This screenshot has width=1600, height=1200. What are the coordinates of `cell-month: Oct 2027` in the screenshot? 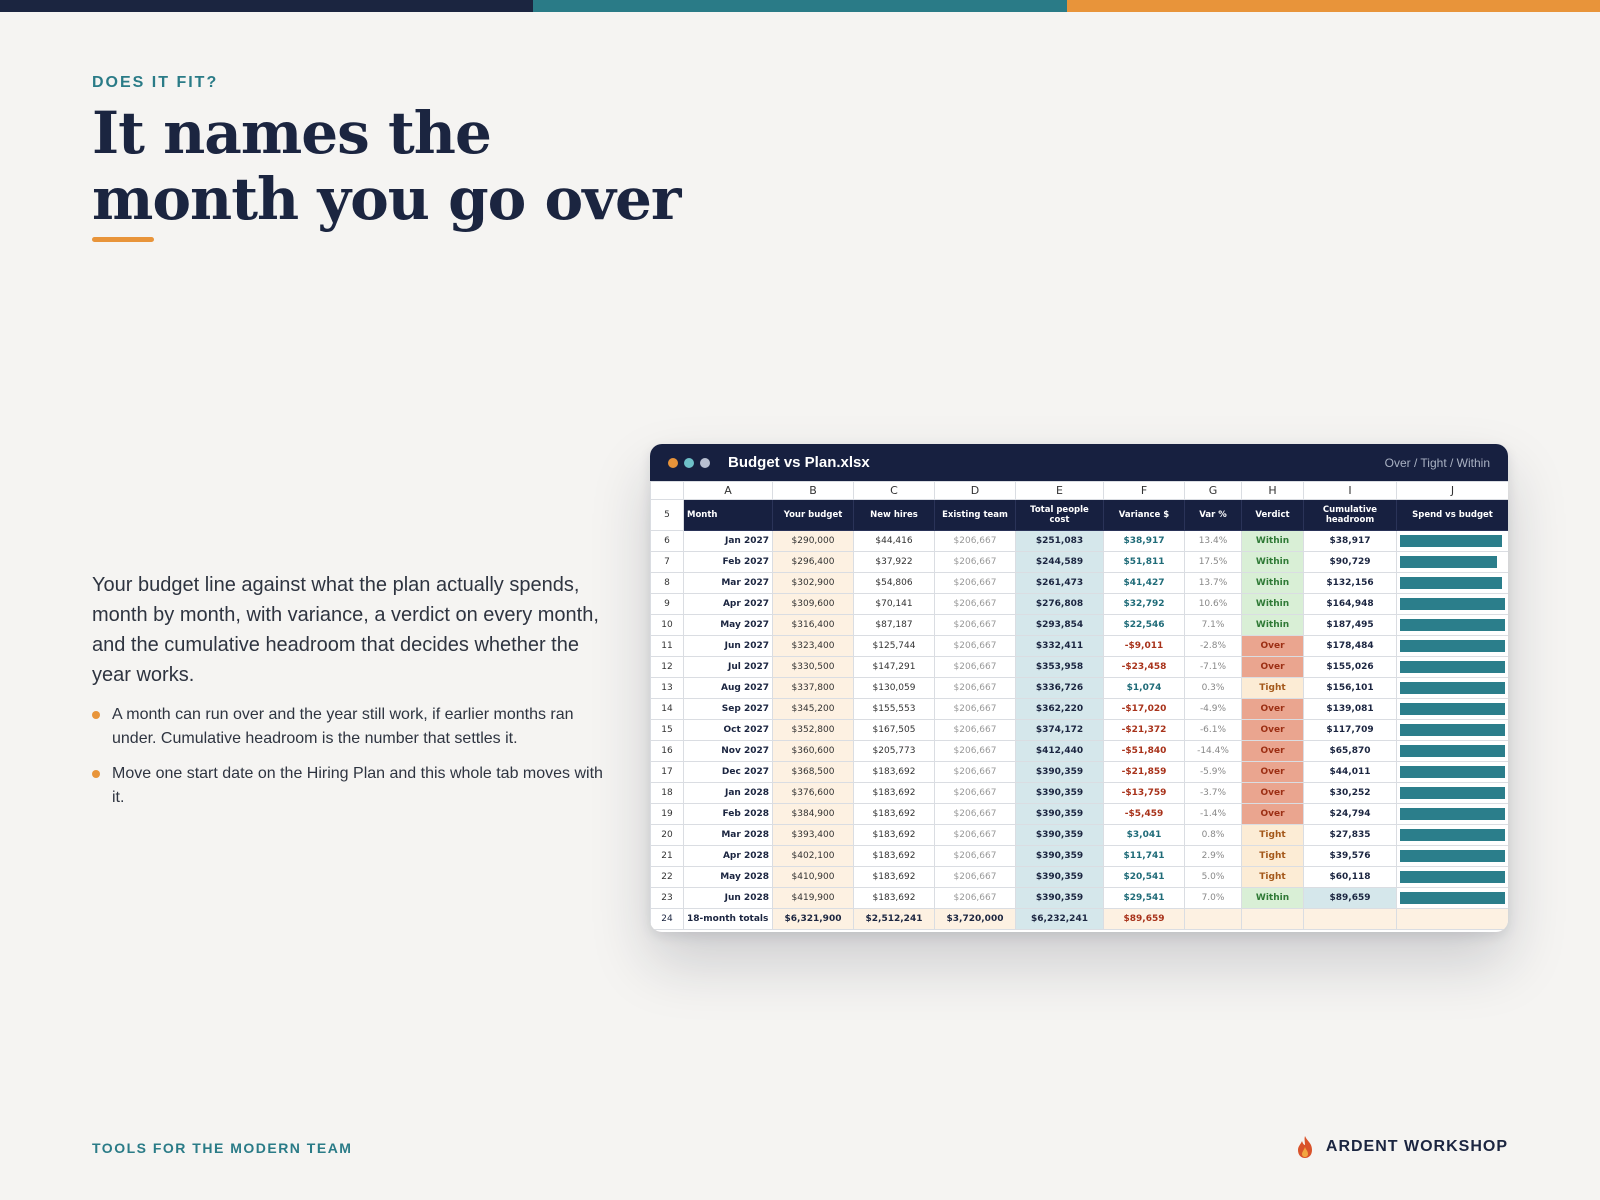 It's located at (728, 730).